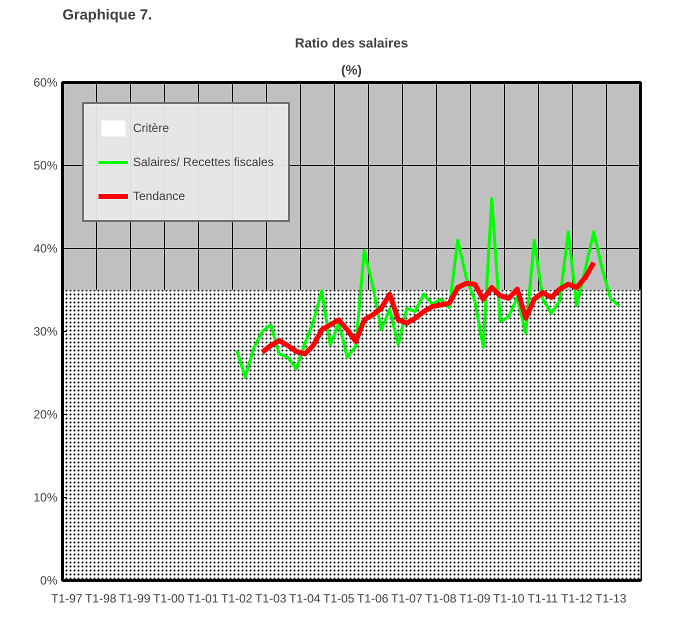  Describe the element at coordinates (203, 162) in the screenshot. I see `legend-label: Salaires/ Recettes fiscales` at that location.